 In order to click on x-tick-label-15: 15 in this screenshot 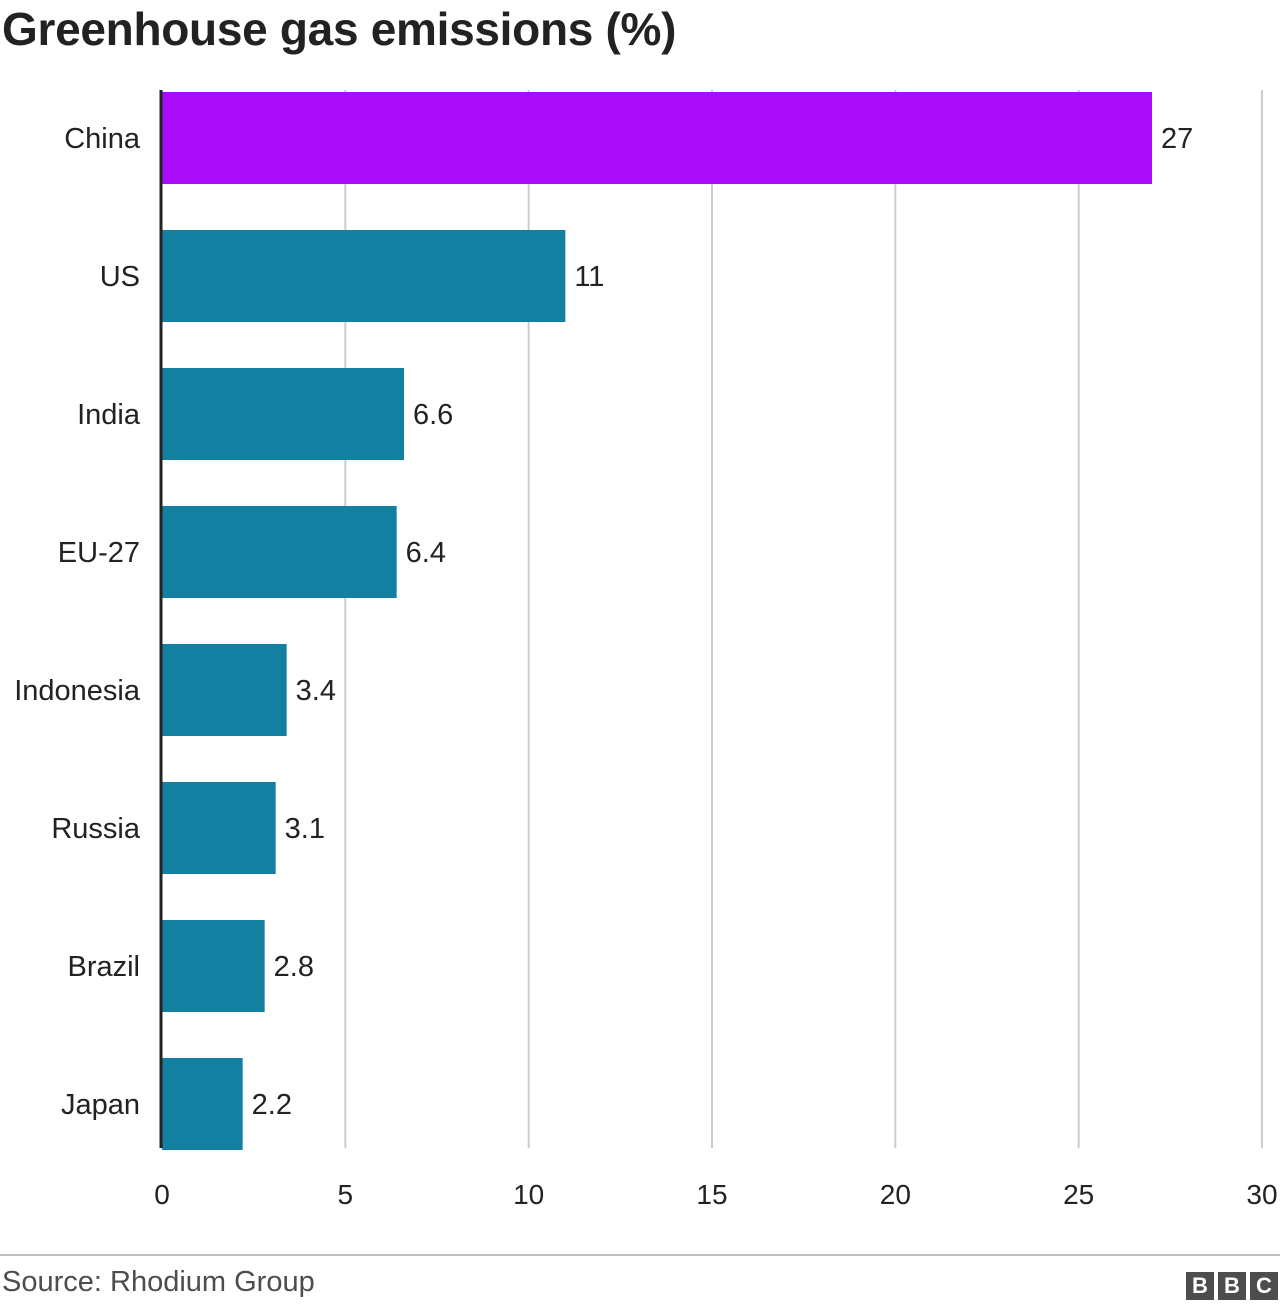, I will do `click(711, 1194)`.